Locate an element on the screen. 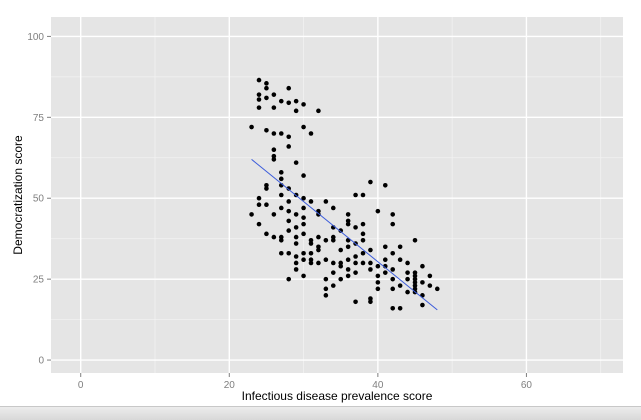 The width and height of the screenshot is (641, 420). y-tick-label: 0 is located at coordinates (41, 361).